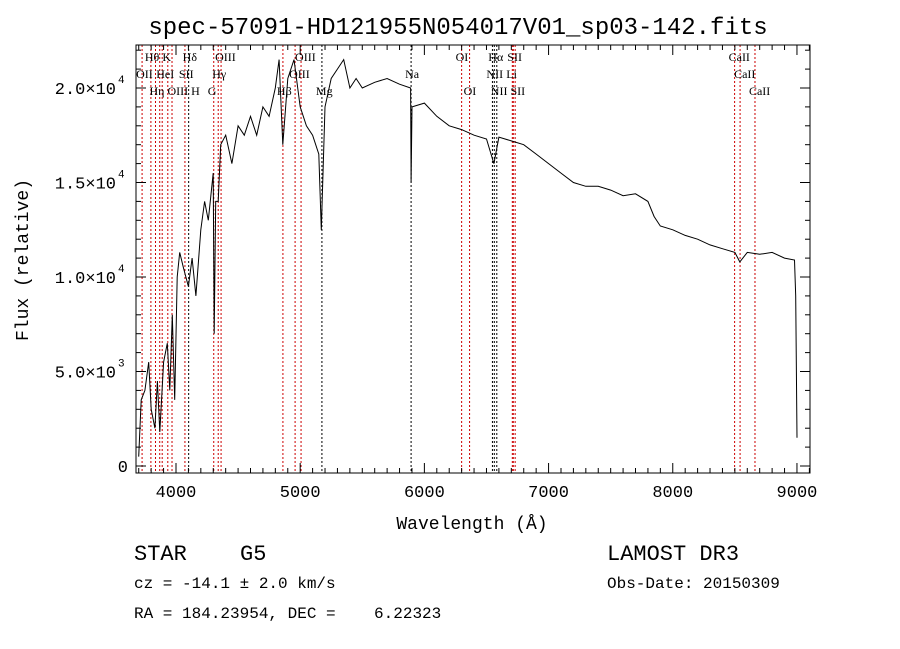  I want to click on line-marker-label: Na, so click(412, 74).